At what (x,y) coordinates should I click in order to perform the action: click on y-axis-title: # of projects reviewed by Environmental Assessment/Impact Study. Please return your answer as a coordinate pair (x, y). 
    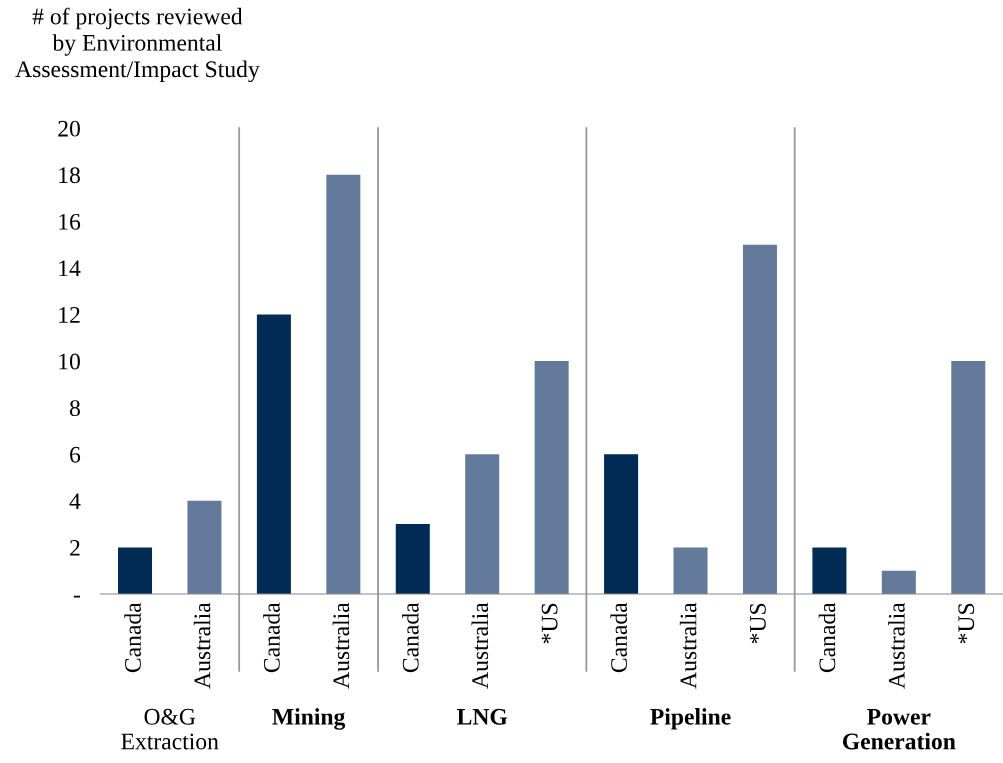
    Looking at the image, I should click on (137, 45).